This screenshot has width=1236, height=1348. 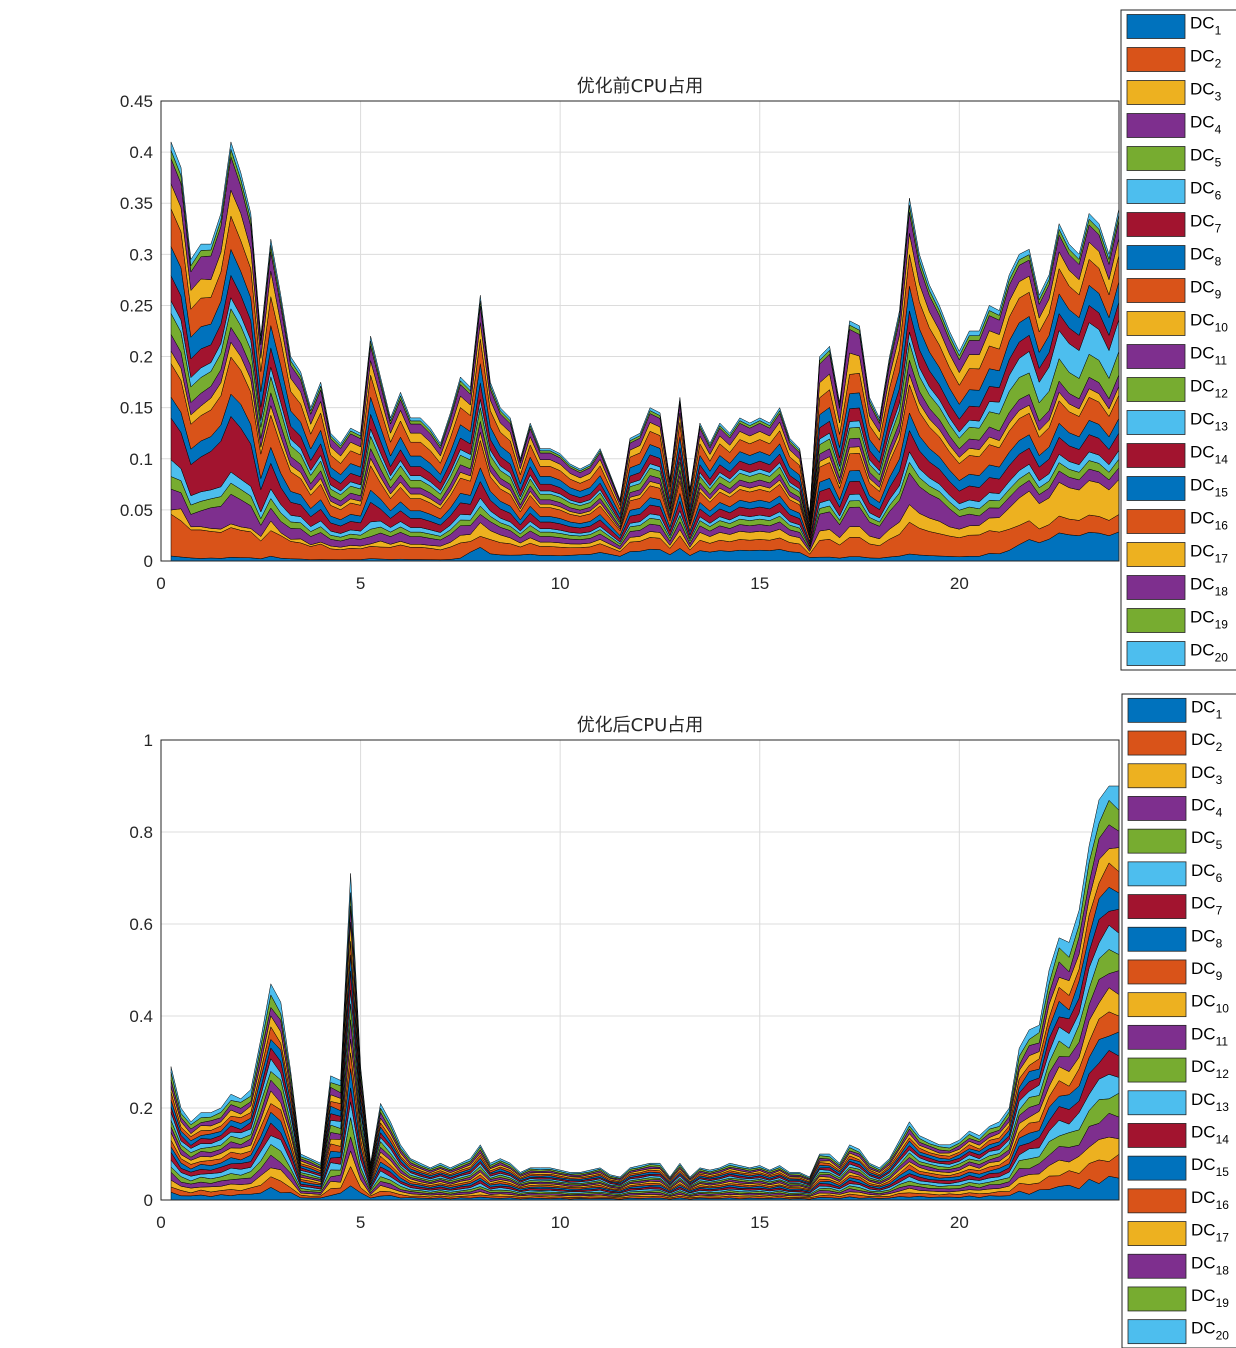 I want to click on y-tick-label: 0.3, so click(x=141, y=254).